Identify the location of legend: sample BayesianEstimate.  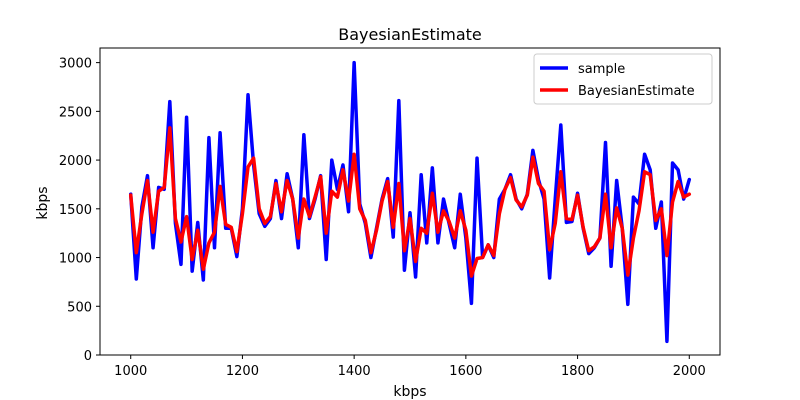
(623, 79).